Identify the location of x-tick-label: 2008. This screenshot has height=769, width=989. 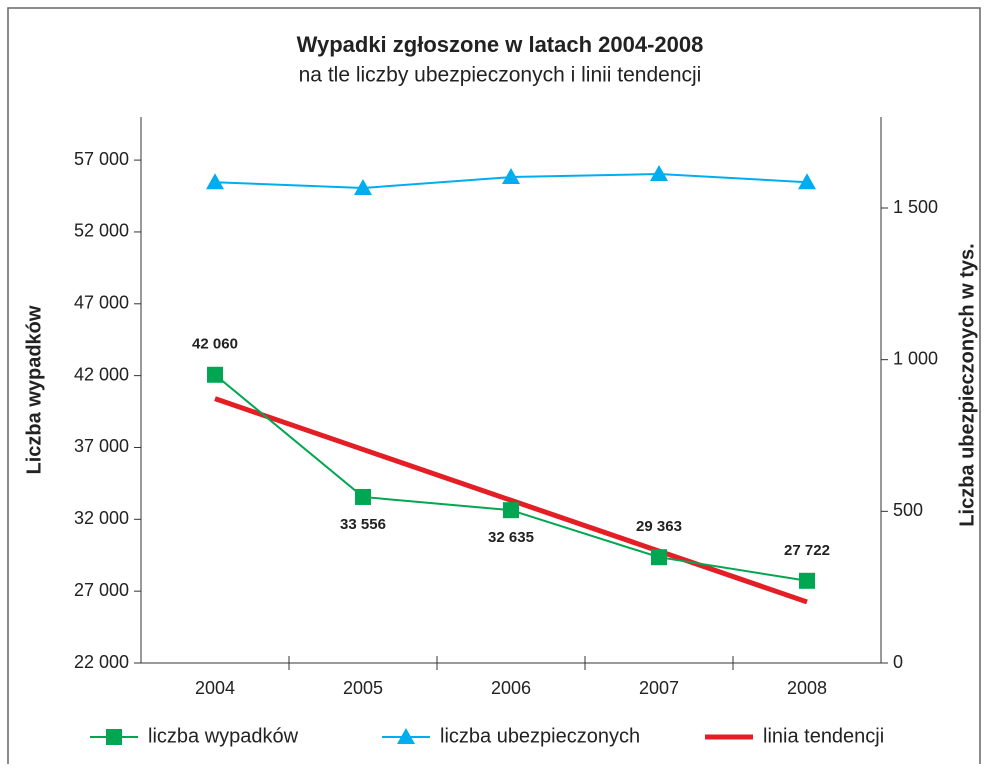
(807, 688).